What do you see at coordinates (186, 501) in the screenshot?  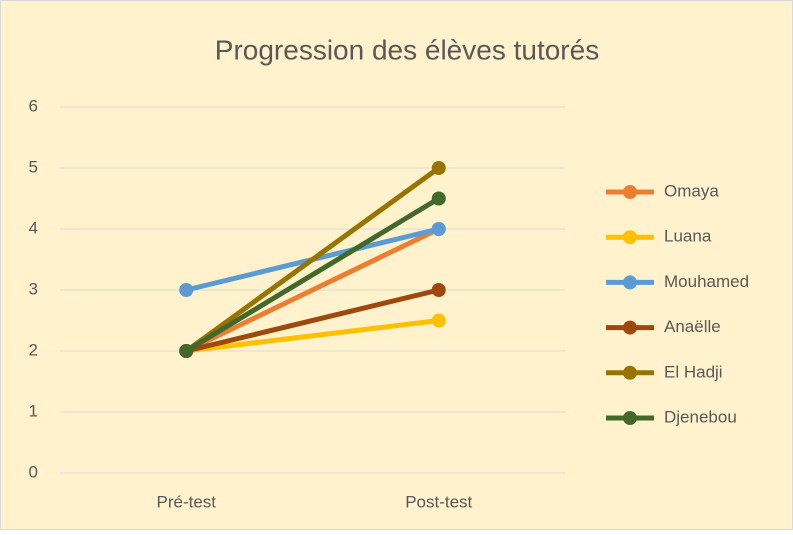 I see `x-tick-label: Pré-test` at bounding box center [186, 501].